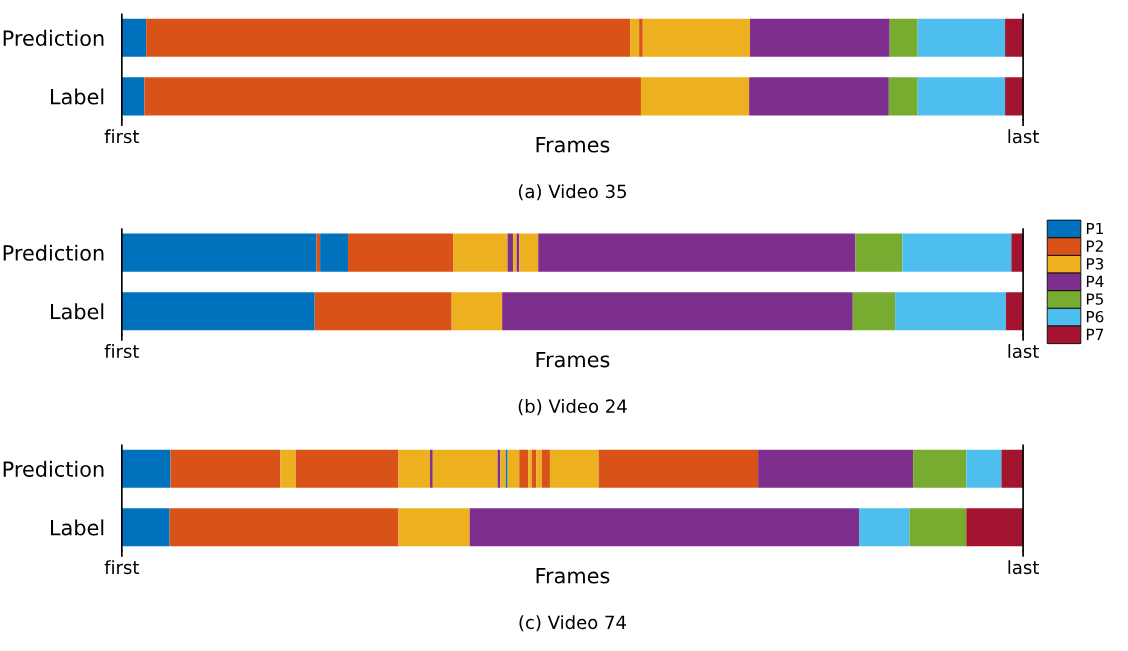 This screenshot has width=1128, height=651. Describe the element at coordinates (1095, 263) in the screenshot. I see `legend-label: P3` at that location.